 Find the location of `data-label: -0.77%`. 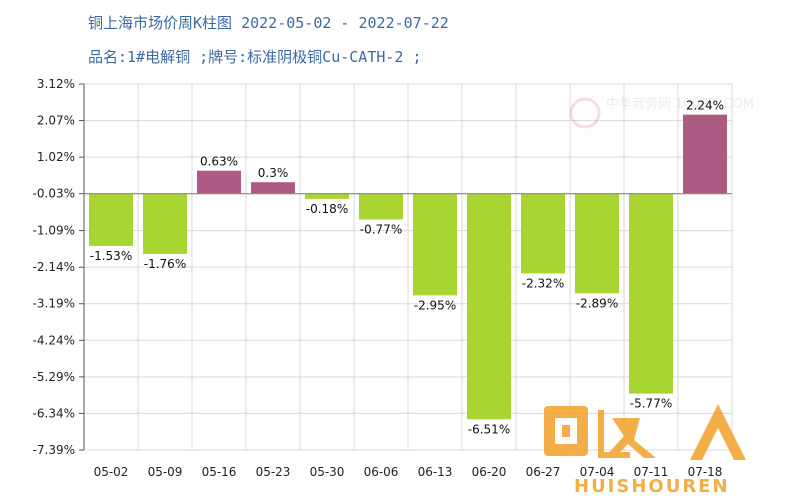

data-label: -0.77% is located at coordinates (381, 229).